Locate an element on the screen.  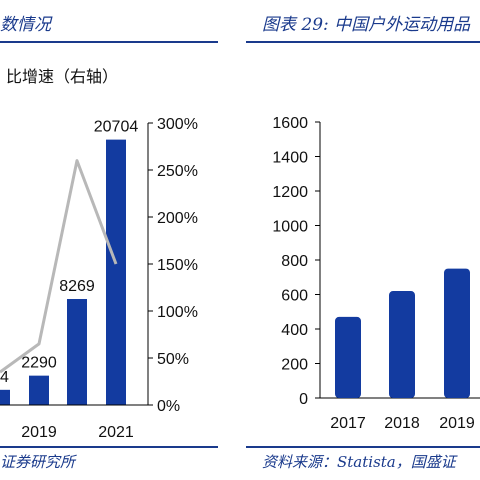
left-bar-data-label: 20704 is located at coordinates (116, 127).